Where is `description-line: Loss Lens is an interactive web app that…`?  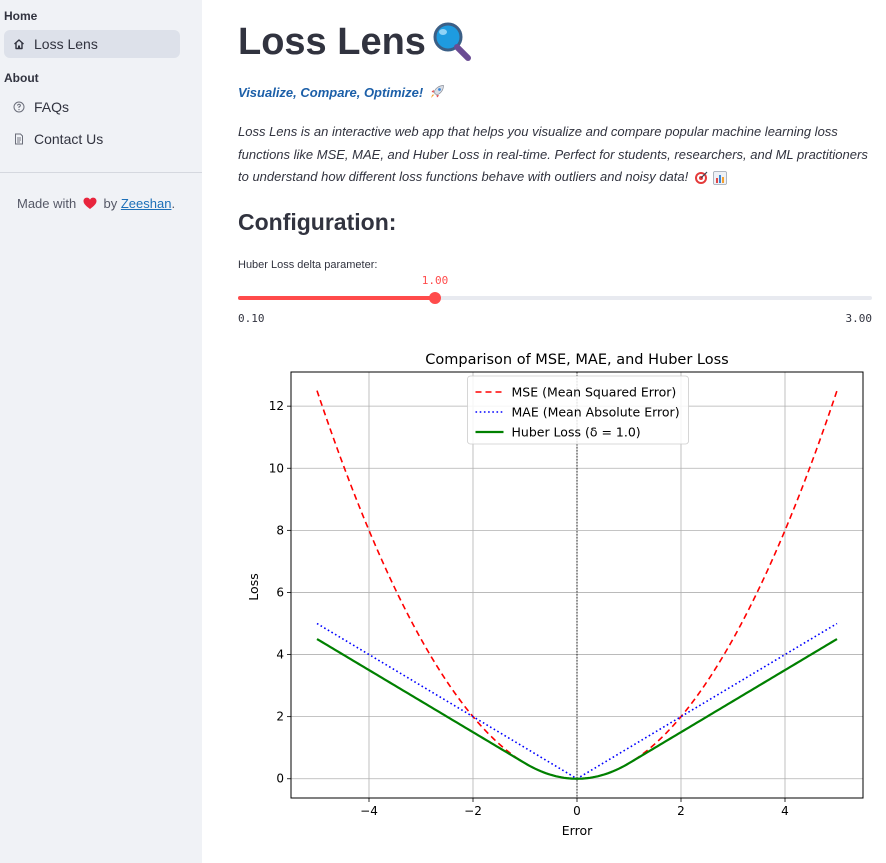
description-line: Loss Lens is an interactive web app that… is located at coordinates (538, 131).